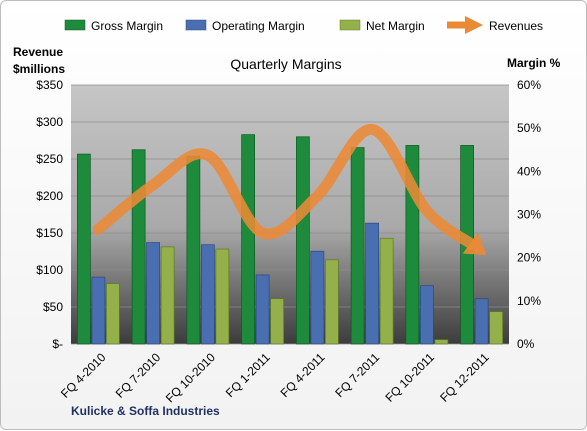 The width and height of the screenshot is (587, 431). Describe the element at coordinates (285, 64) in the screenshot. I see `chart-title: Quarterly Margins` at that location.